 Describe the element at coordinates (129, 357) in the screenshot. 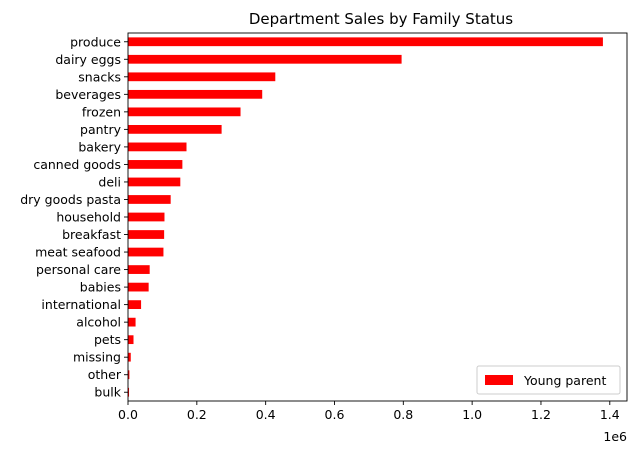

I see `bar-missing` at that location.